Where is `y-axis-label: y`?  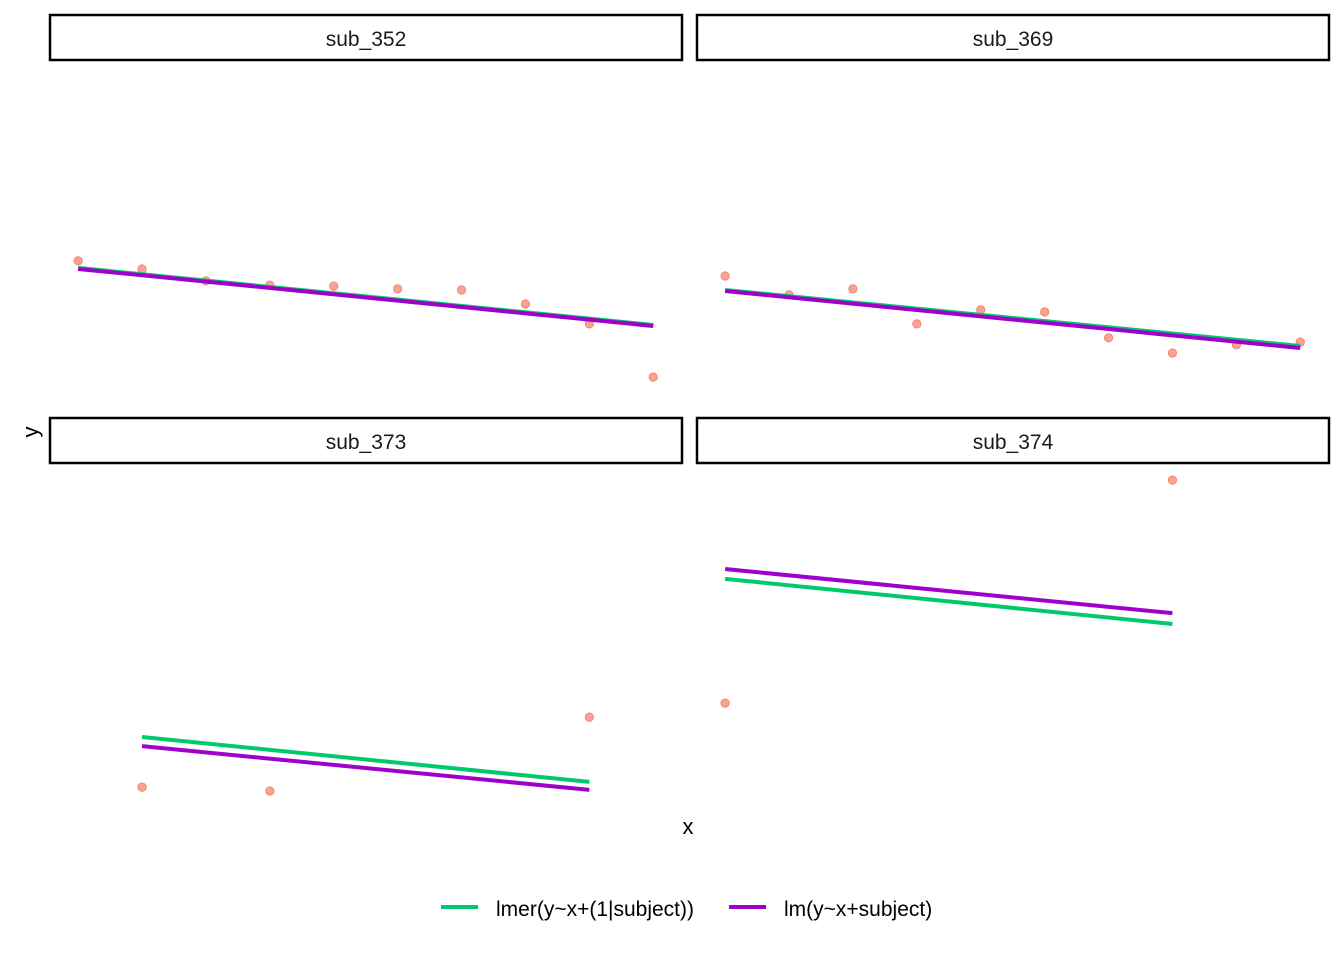 y-axis-label: y is located at coordinates (30, 432).